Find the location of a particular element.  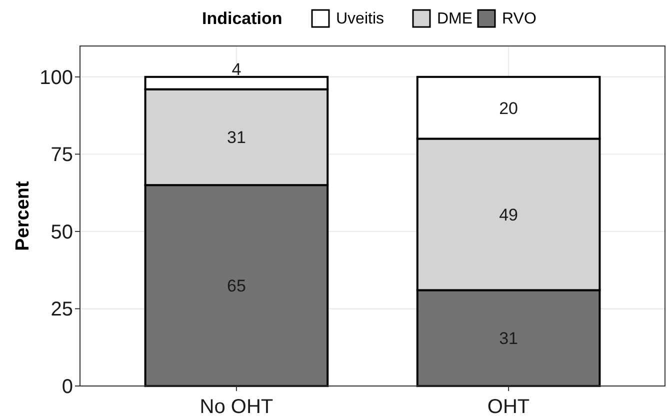

y-tick-label: 50 is located at coordinates (61, 232).